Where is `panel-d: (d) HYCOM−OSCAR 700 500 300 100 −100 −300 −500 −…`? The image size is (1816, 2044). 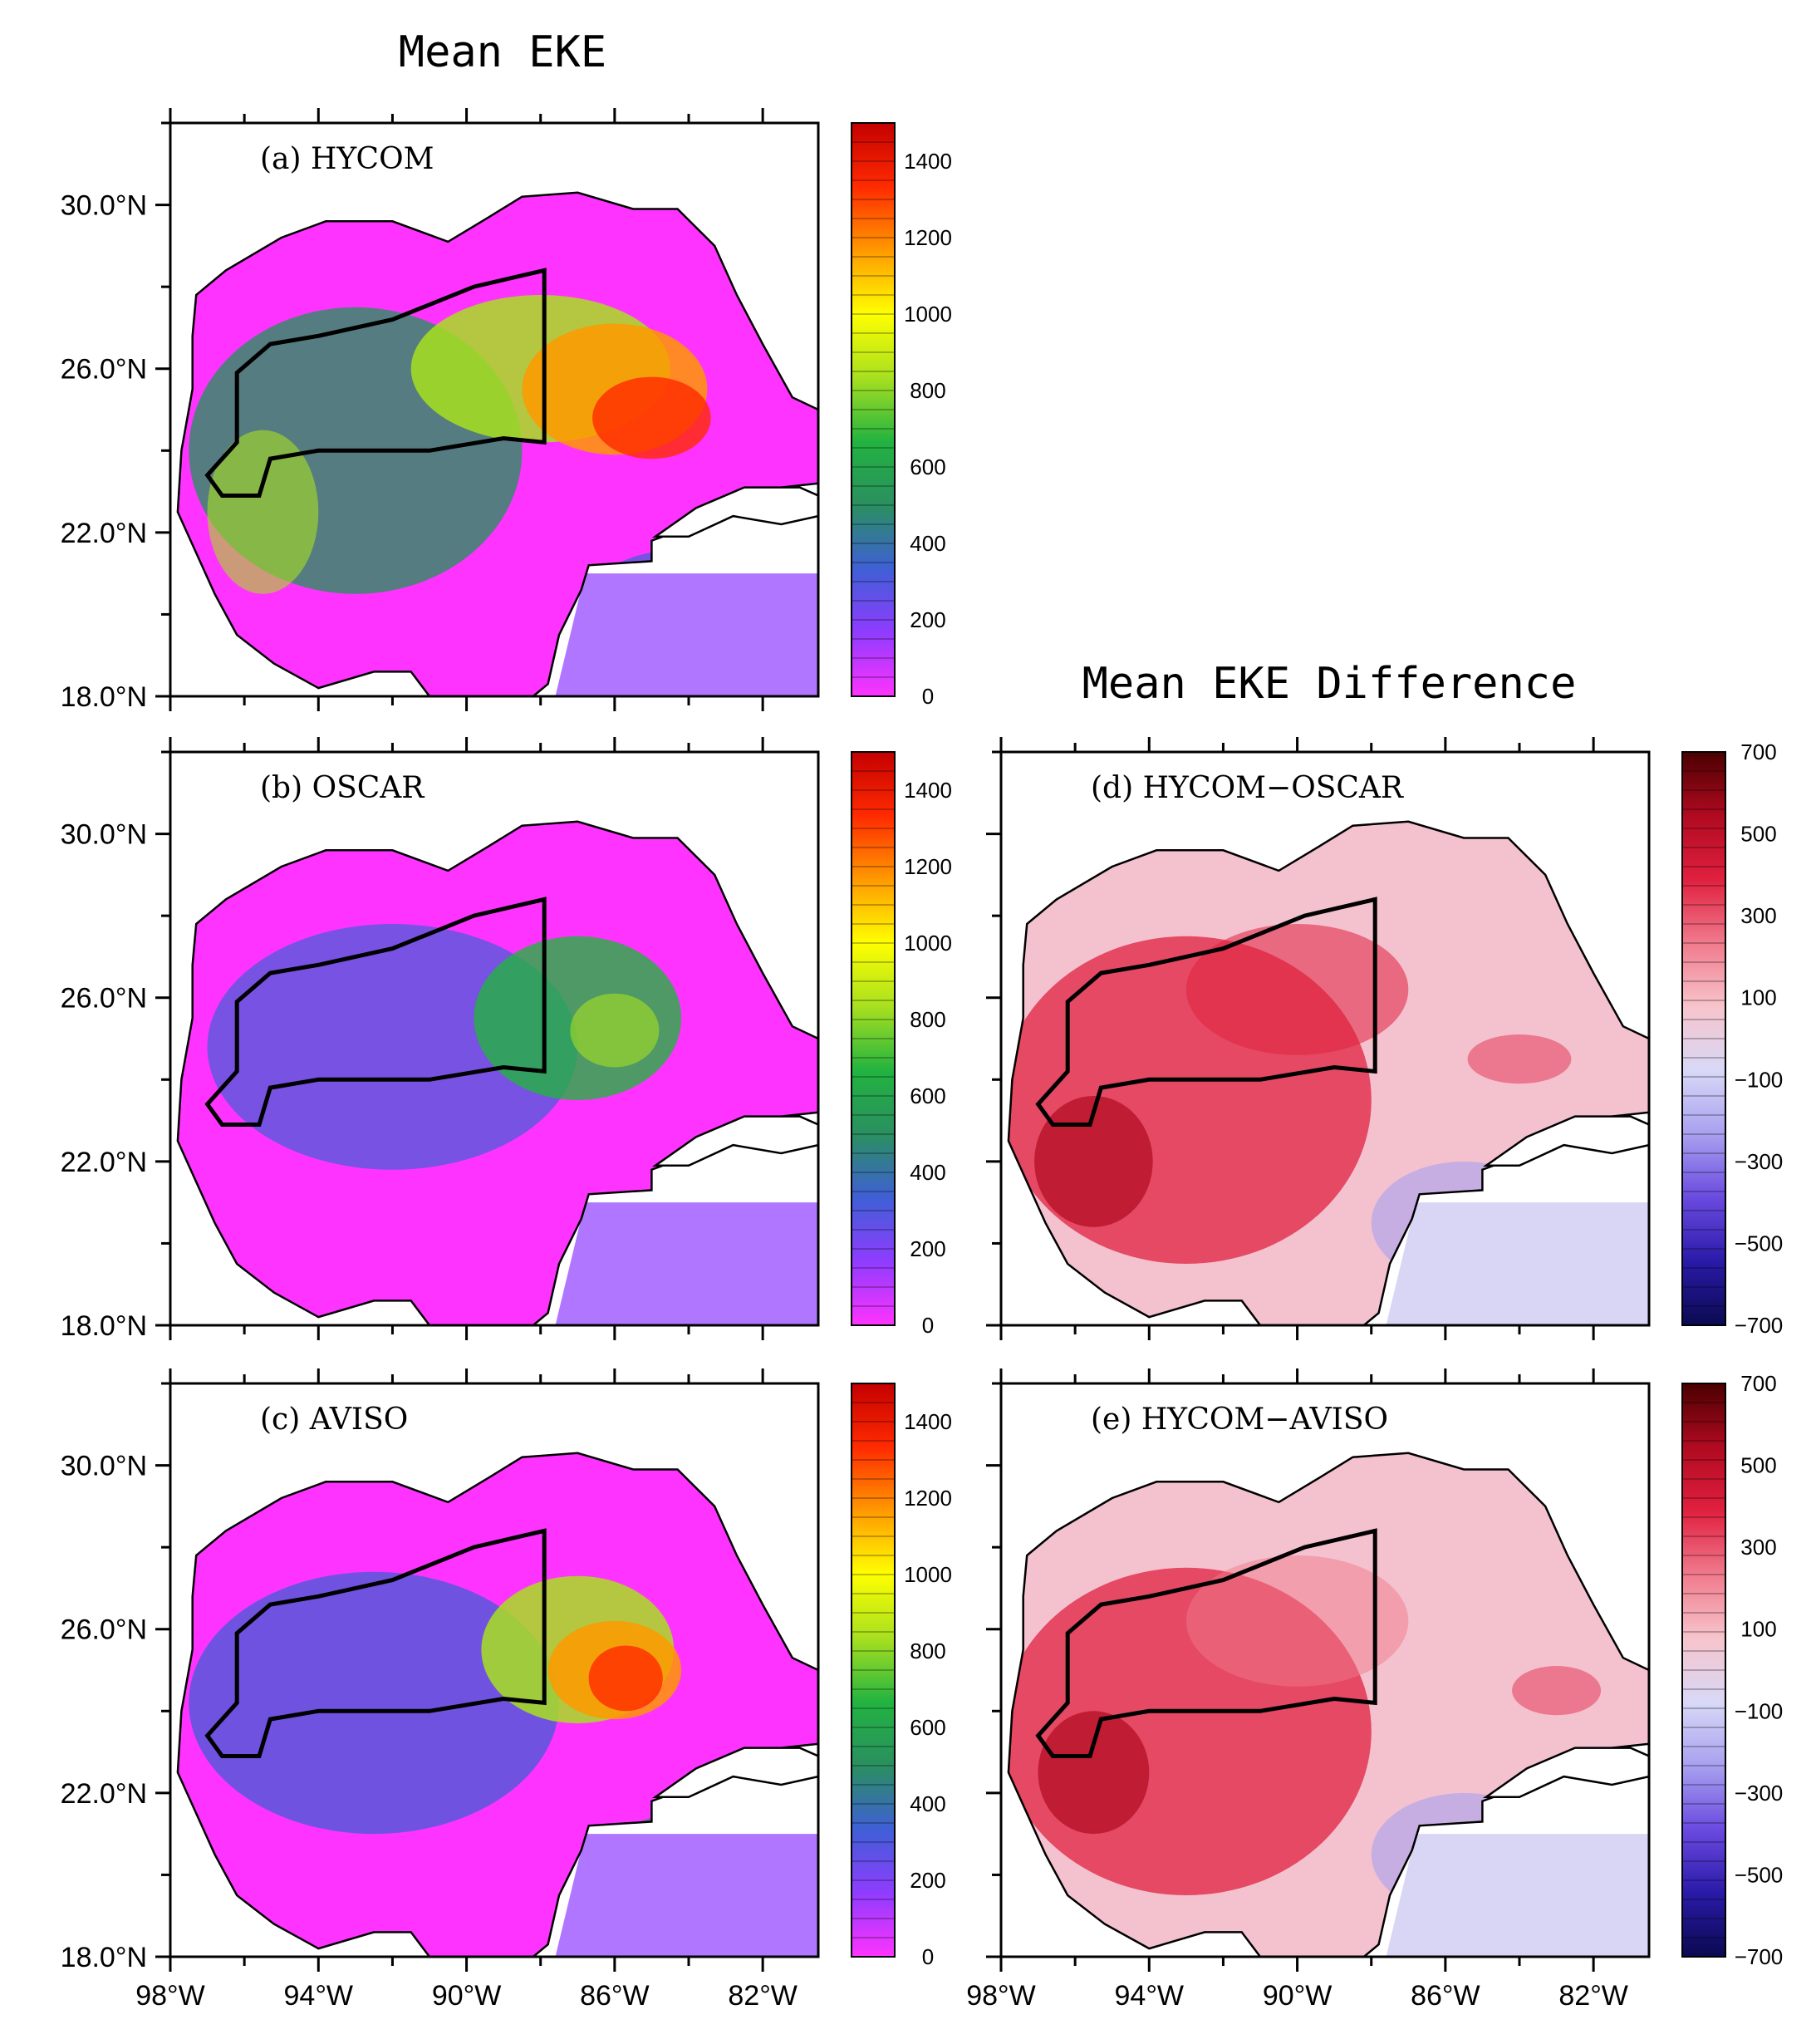 panel-d: (d) HYCOM−OSCAR 700 500 300 100 −100 −300 −500 −… is located at coordinates (1384, 1038).